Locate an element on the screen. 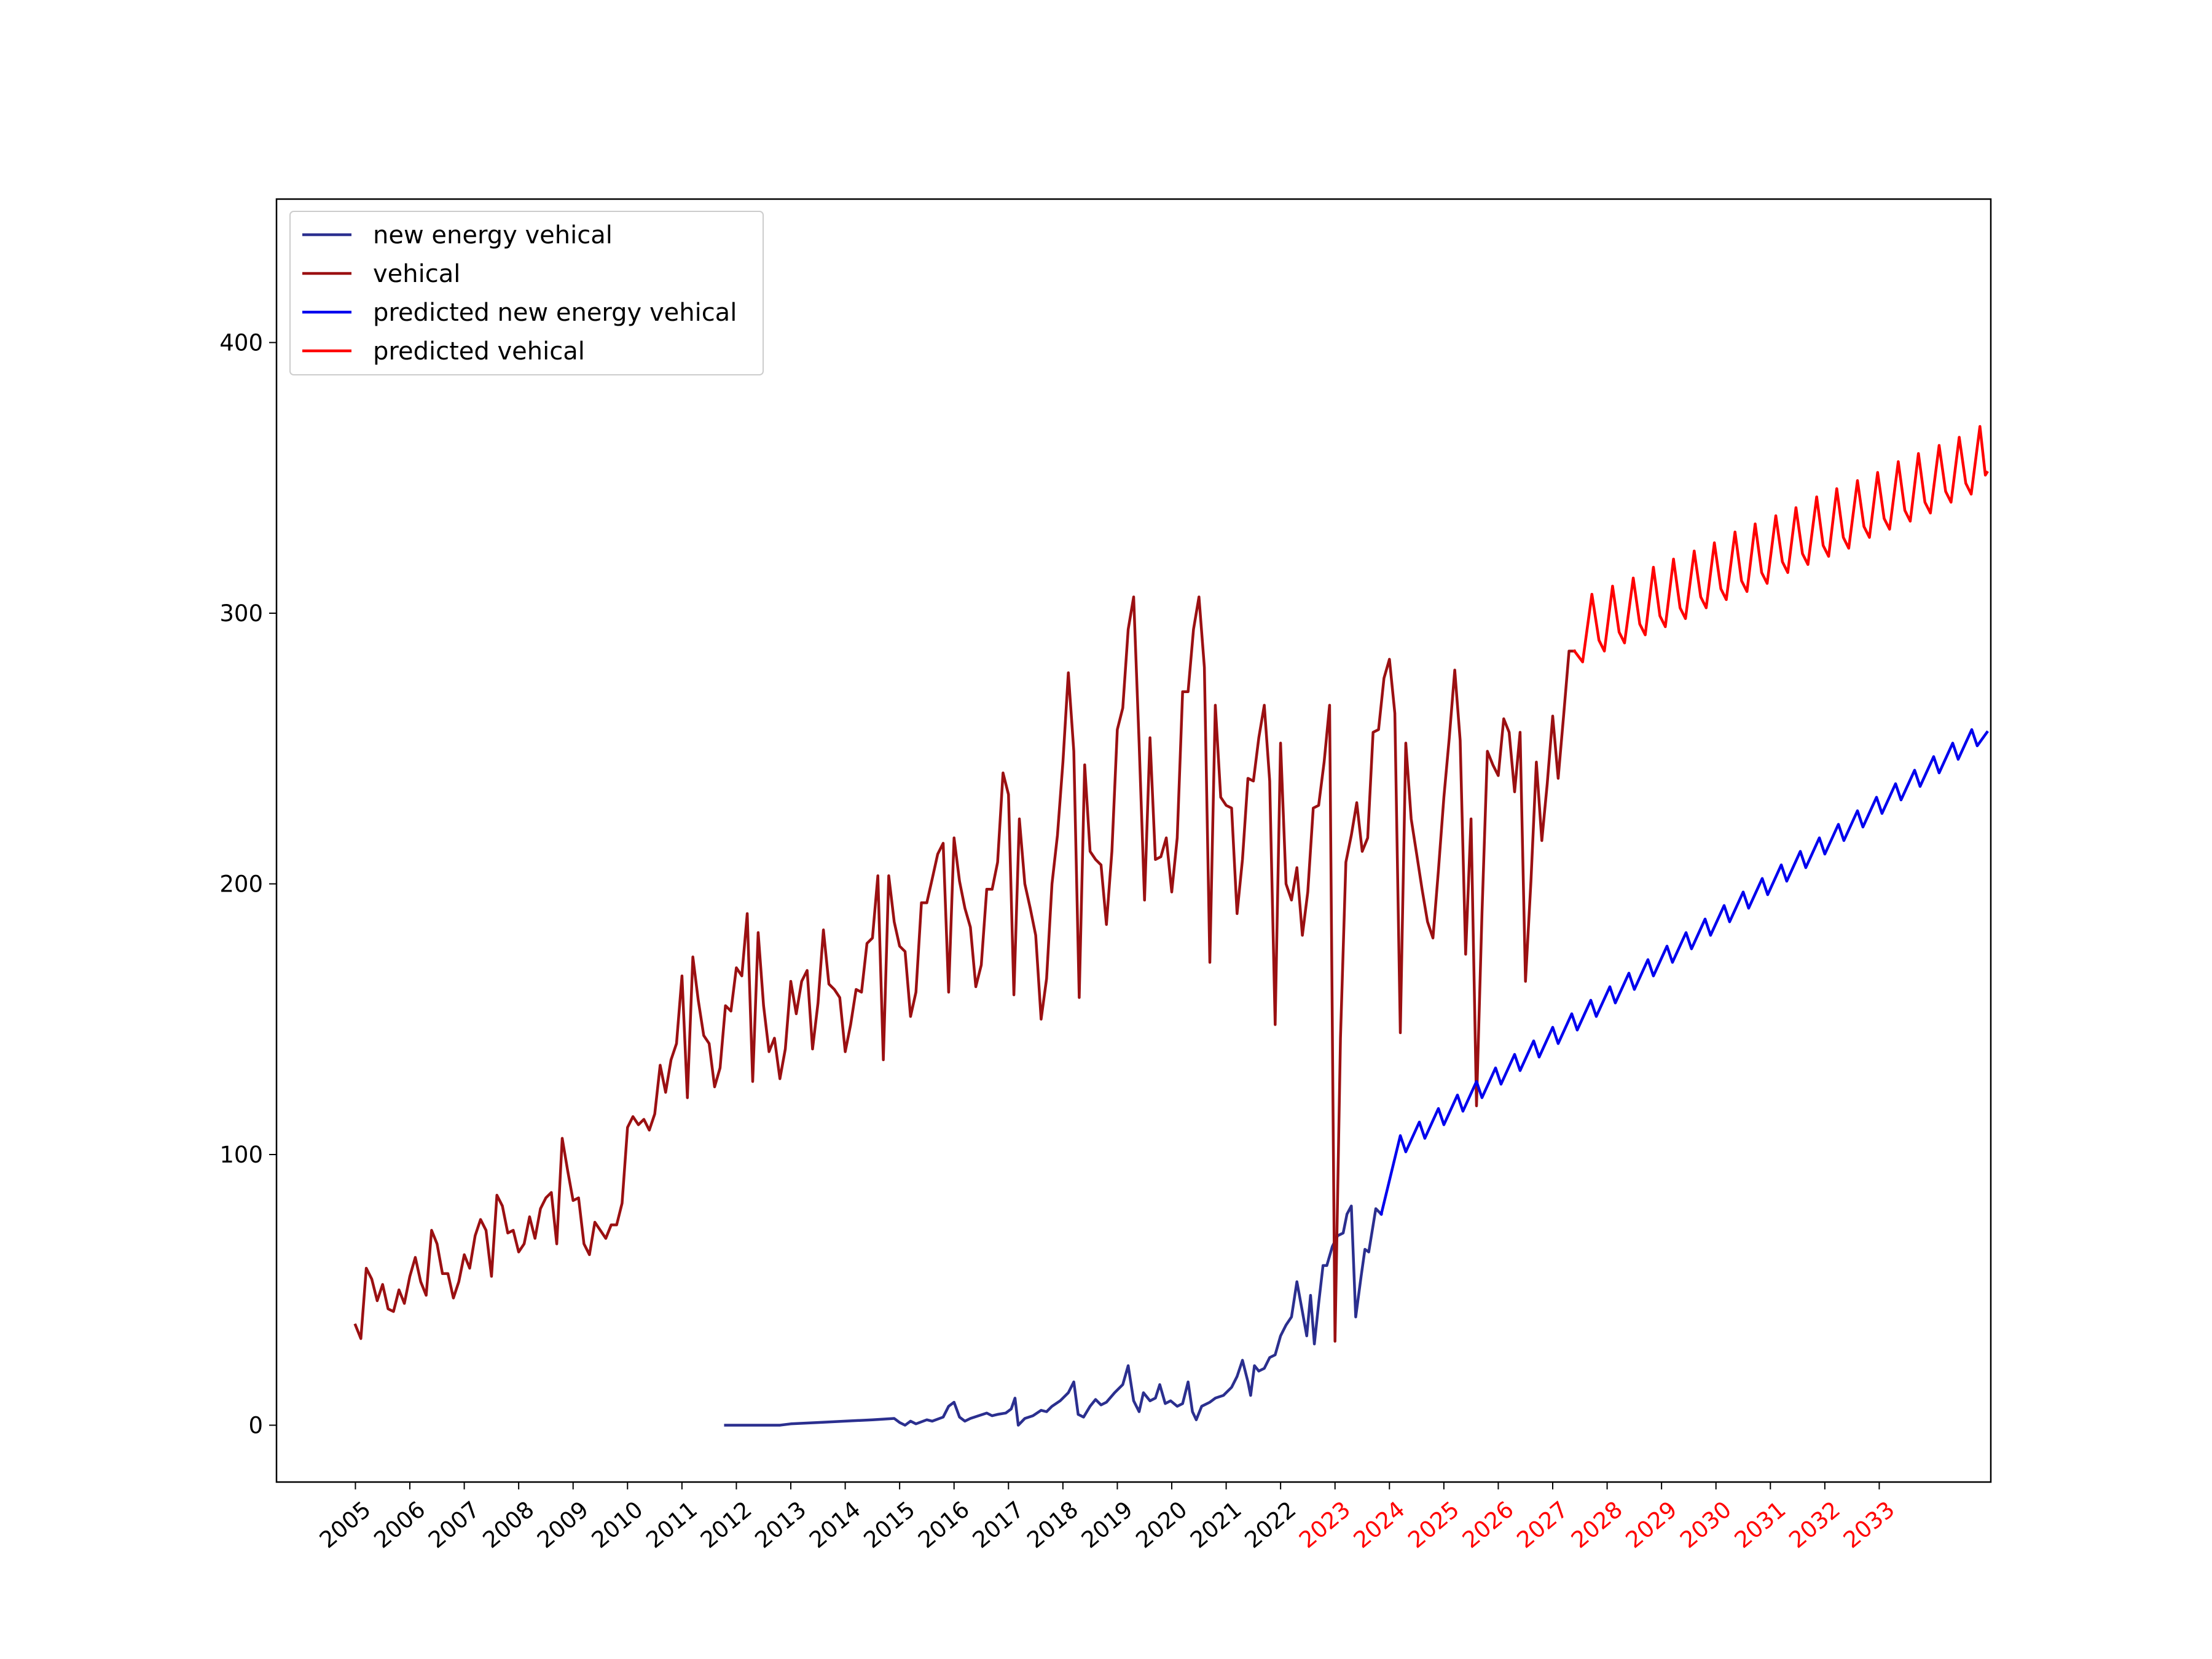 The image size is (2212, 1659). y-tick-label: 0 is located at coordinates (255, 1425).